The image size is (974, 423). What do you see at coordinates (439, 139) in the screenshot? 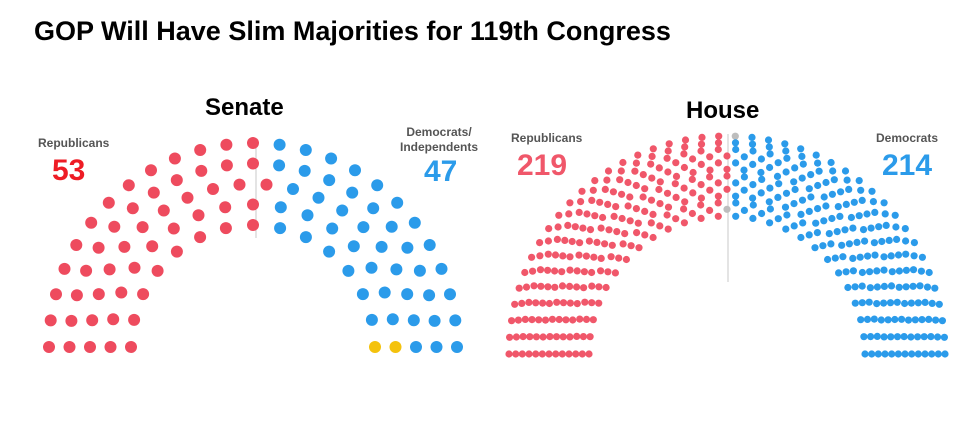
I see `senate-democrats-label: Democrats/ Independents` at bounding box center [439, 139].